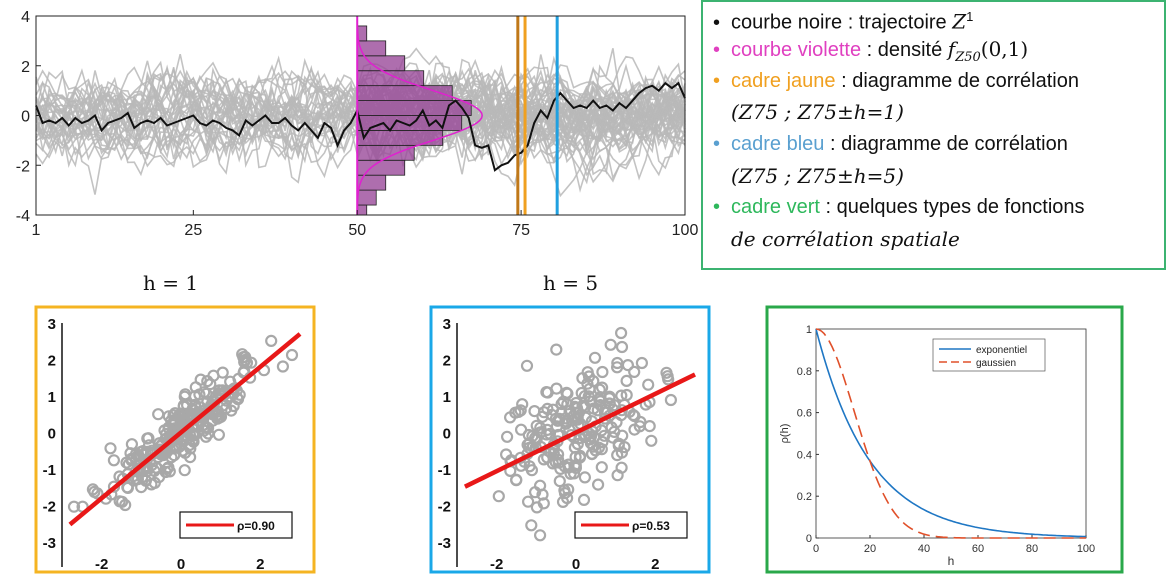  I want to click on y-tick-label: 0.4, so click(804, 455).